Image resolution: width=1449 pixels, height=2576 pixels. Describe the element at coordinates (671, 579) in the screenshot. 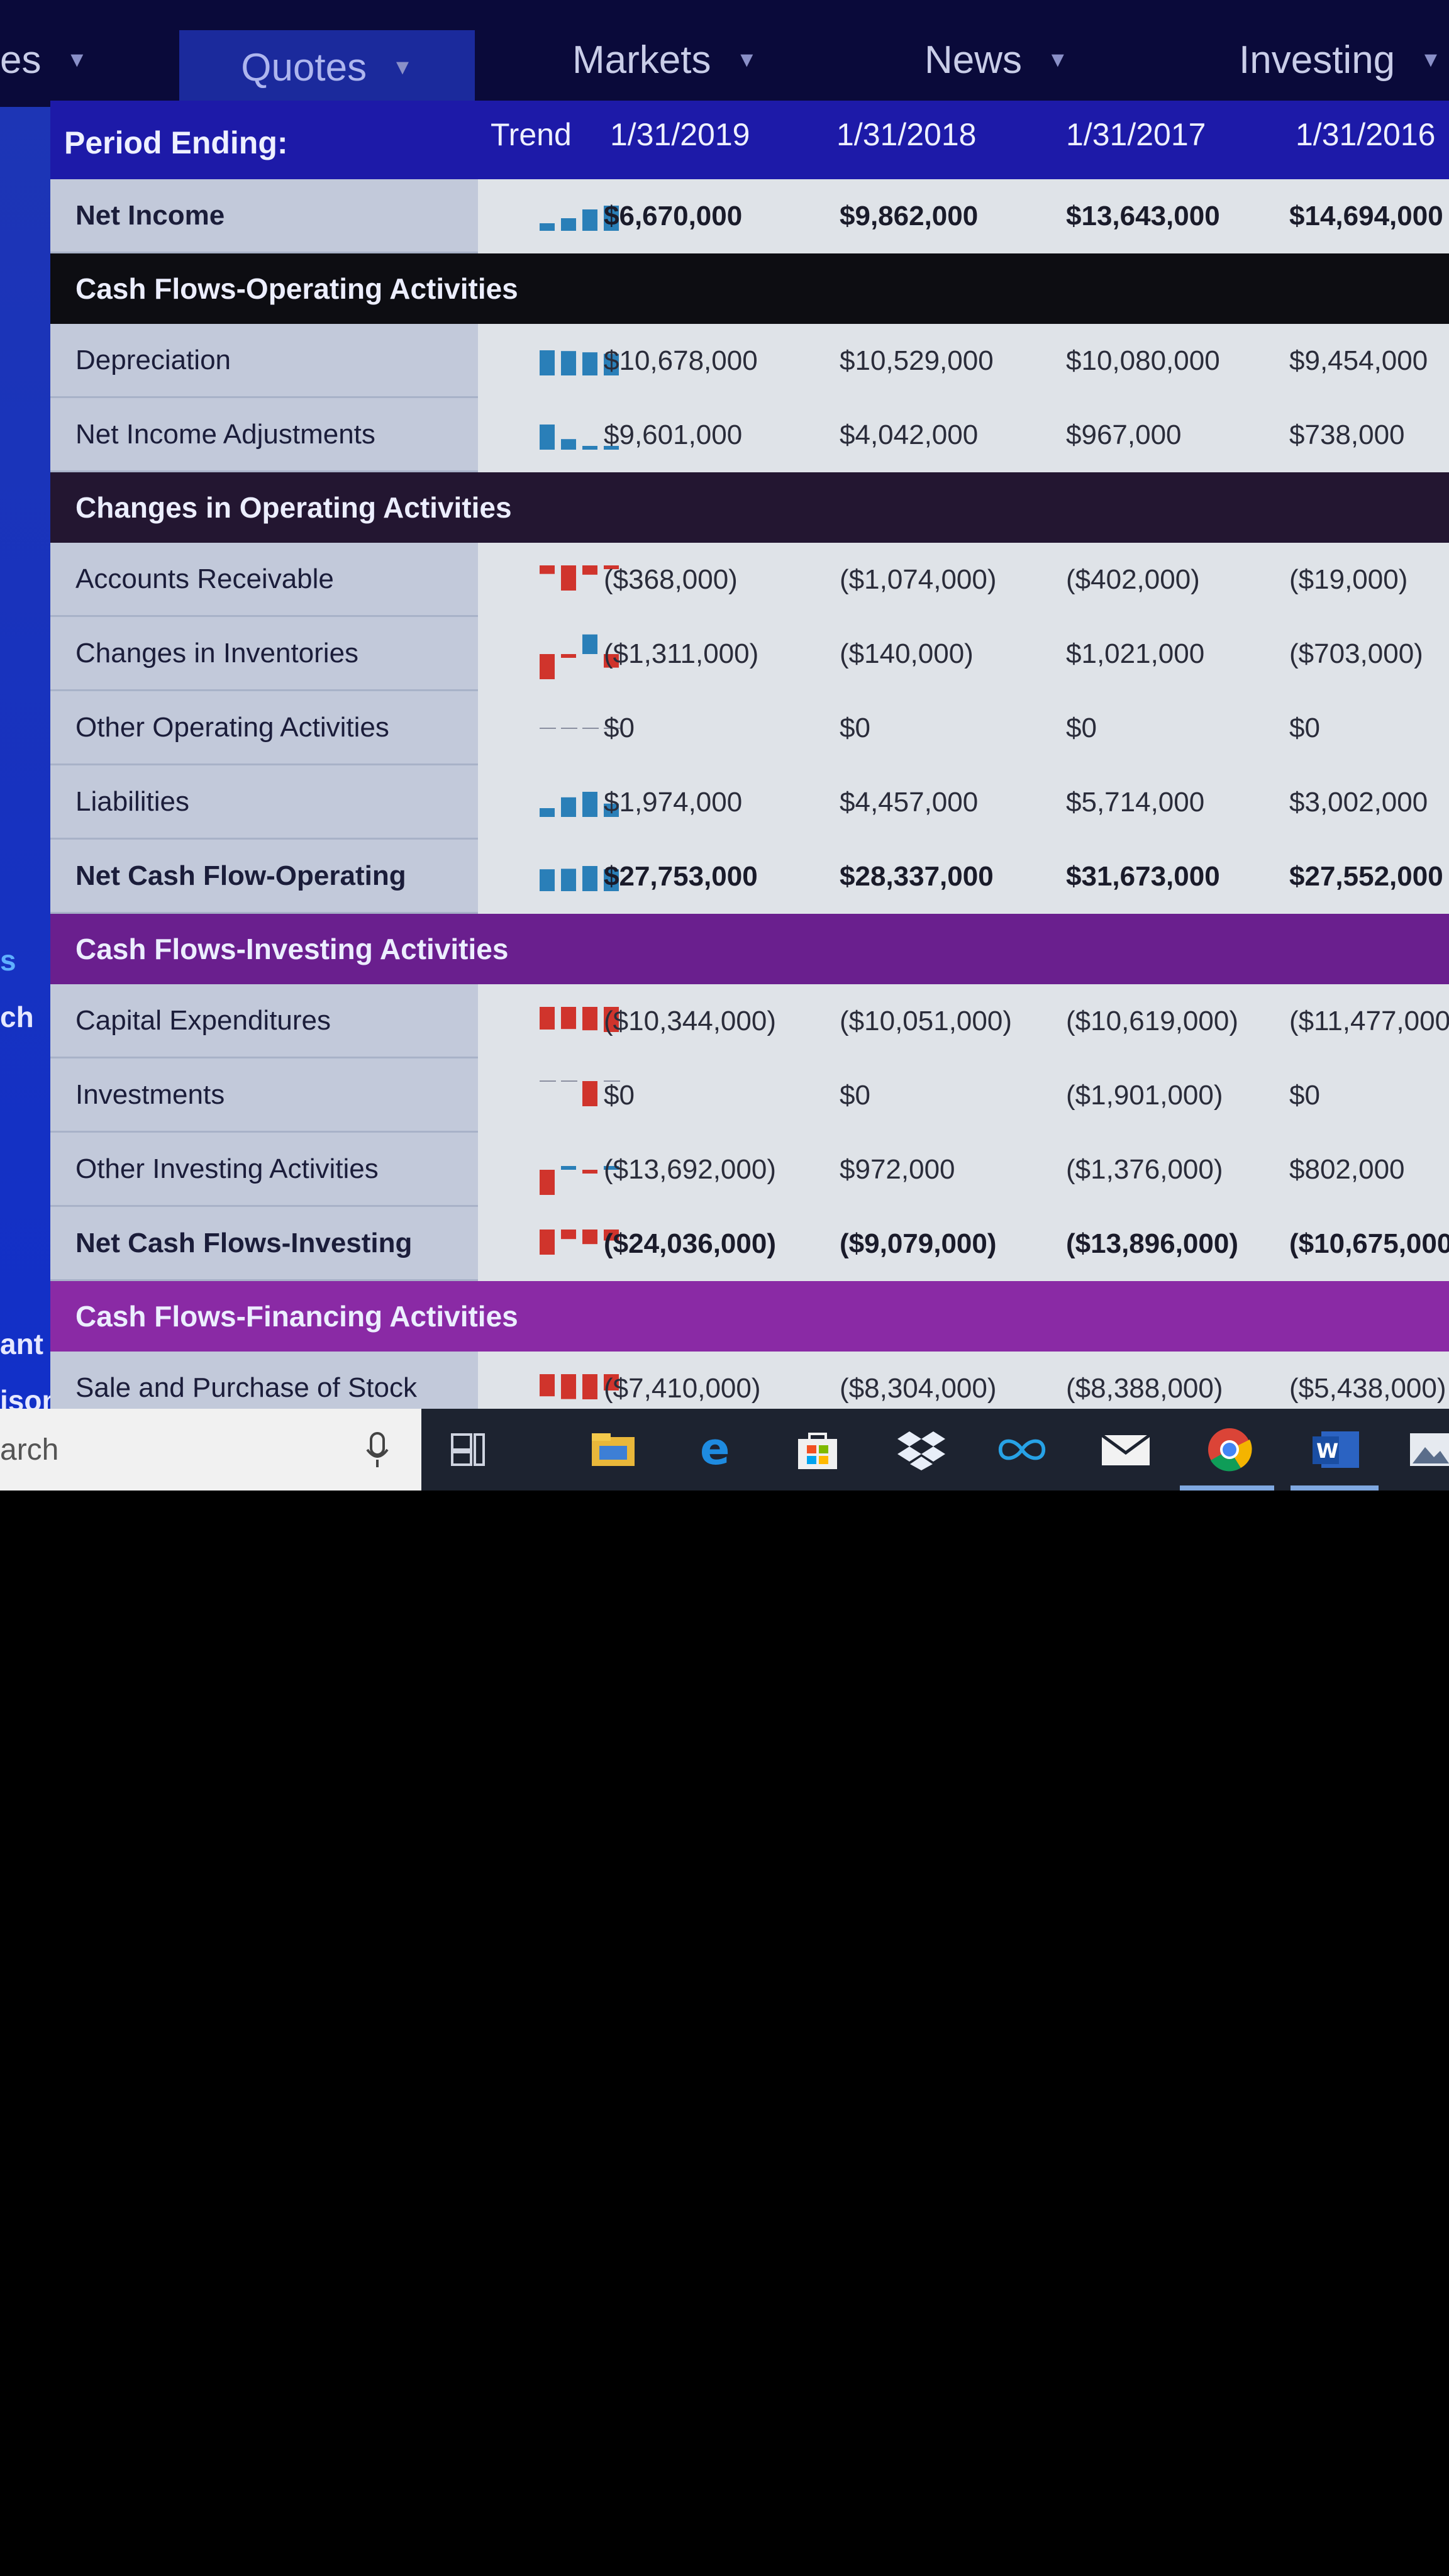

I see `value-cell: ($368,000)` at that location.